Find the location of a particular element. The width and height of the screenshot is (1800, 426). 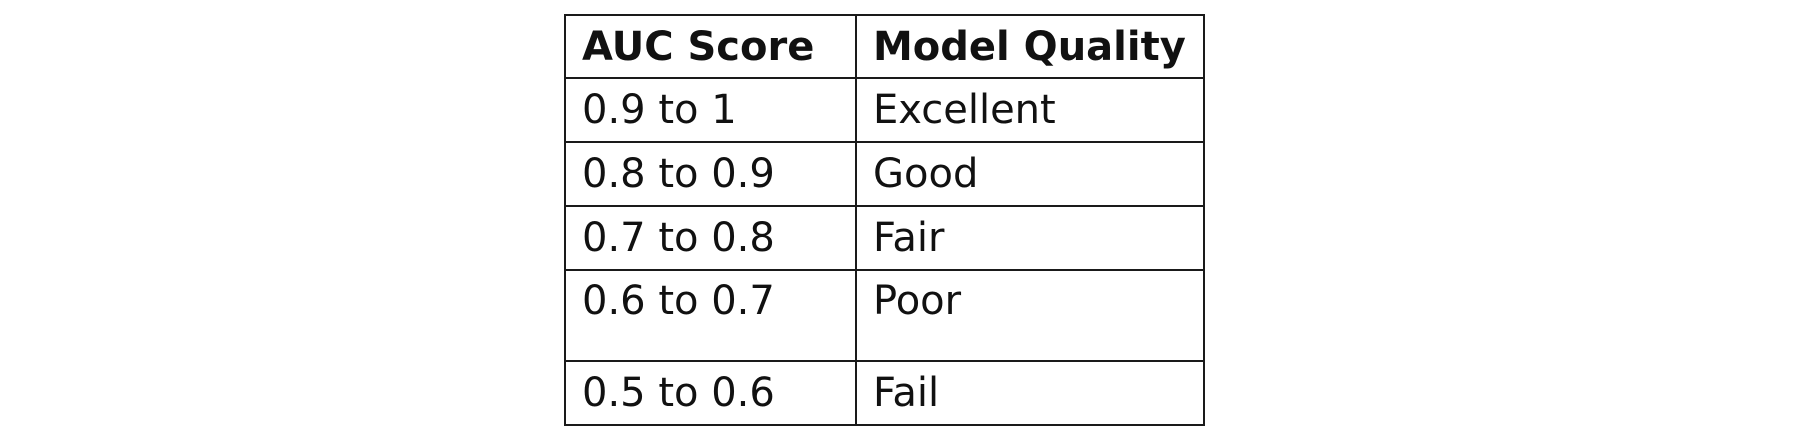

header-model-quality: Model Quality is located at coordinates (1030, 46).